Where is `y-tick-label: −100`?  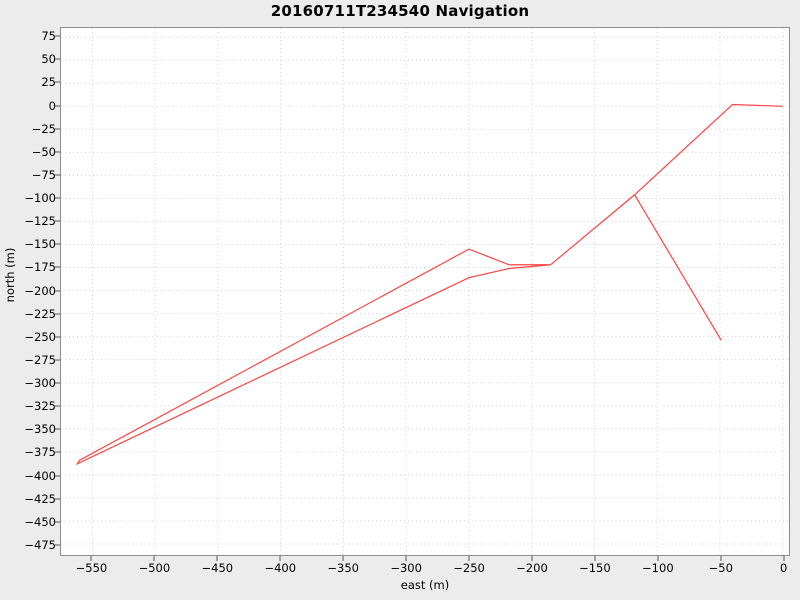
y-tick-label: −100 is located at coordinates (40, 198).